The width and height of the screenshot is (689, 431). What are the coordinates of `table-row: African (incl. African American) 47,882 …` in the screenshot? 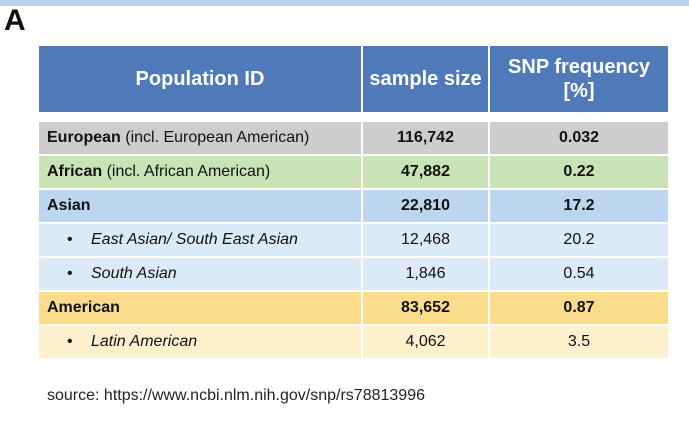 It's located at (353, 171).